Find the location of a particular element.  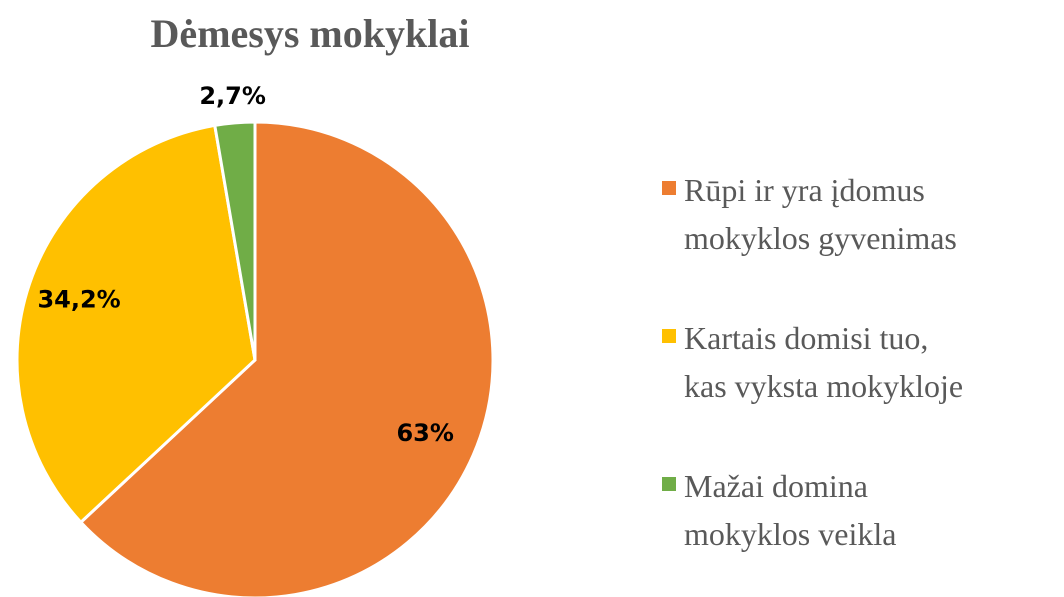

data-label: 34,2% is located at coordinates (78, 300).